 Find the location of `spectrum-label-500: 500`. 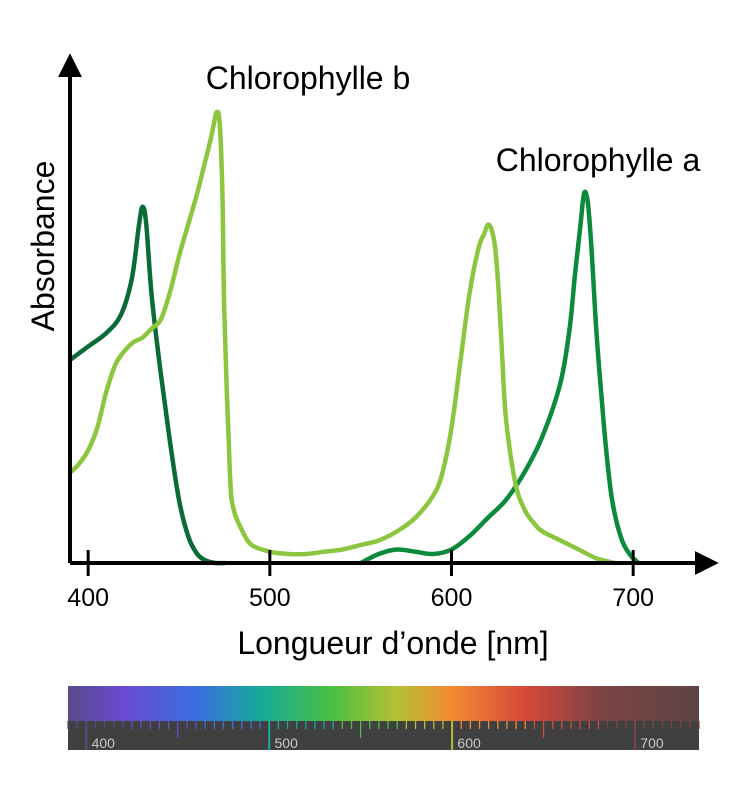

spectrum-label-500: 500 is located at coordinates (287, 743).